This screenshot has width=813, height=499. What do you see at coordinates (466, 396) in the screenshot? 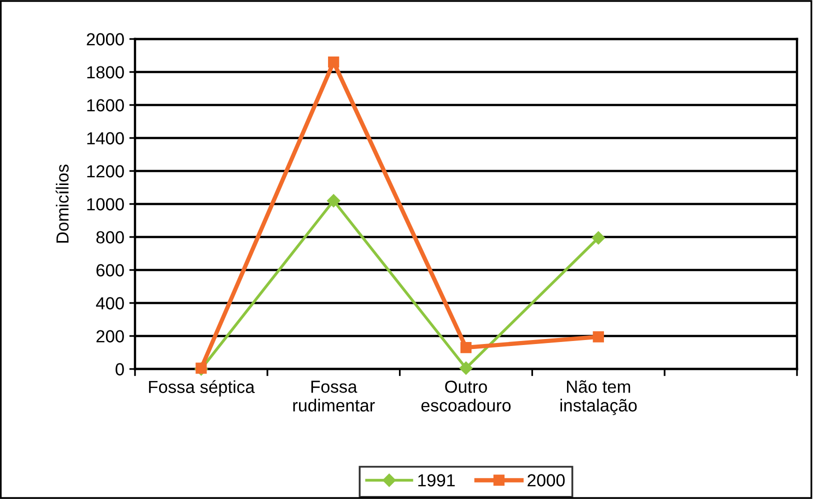
I see `x-tick-label: Outro escoadouro` at bounding box center [466, 396].